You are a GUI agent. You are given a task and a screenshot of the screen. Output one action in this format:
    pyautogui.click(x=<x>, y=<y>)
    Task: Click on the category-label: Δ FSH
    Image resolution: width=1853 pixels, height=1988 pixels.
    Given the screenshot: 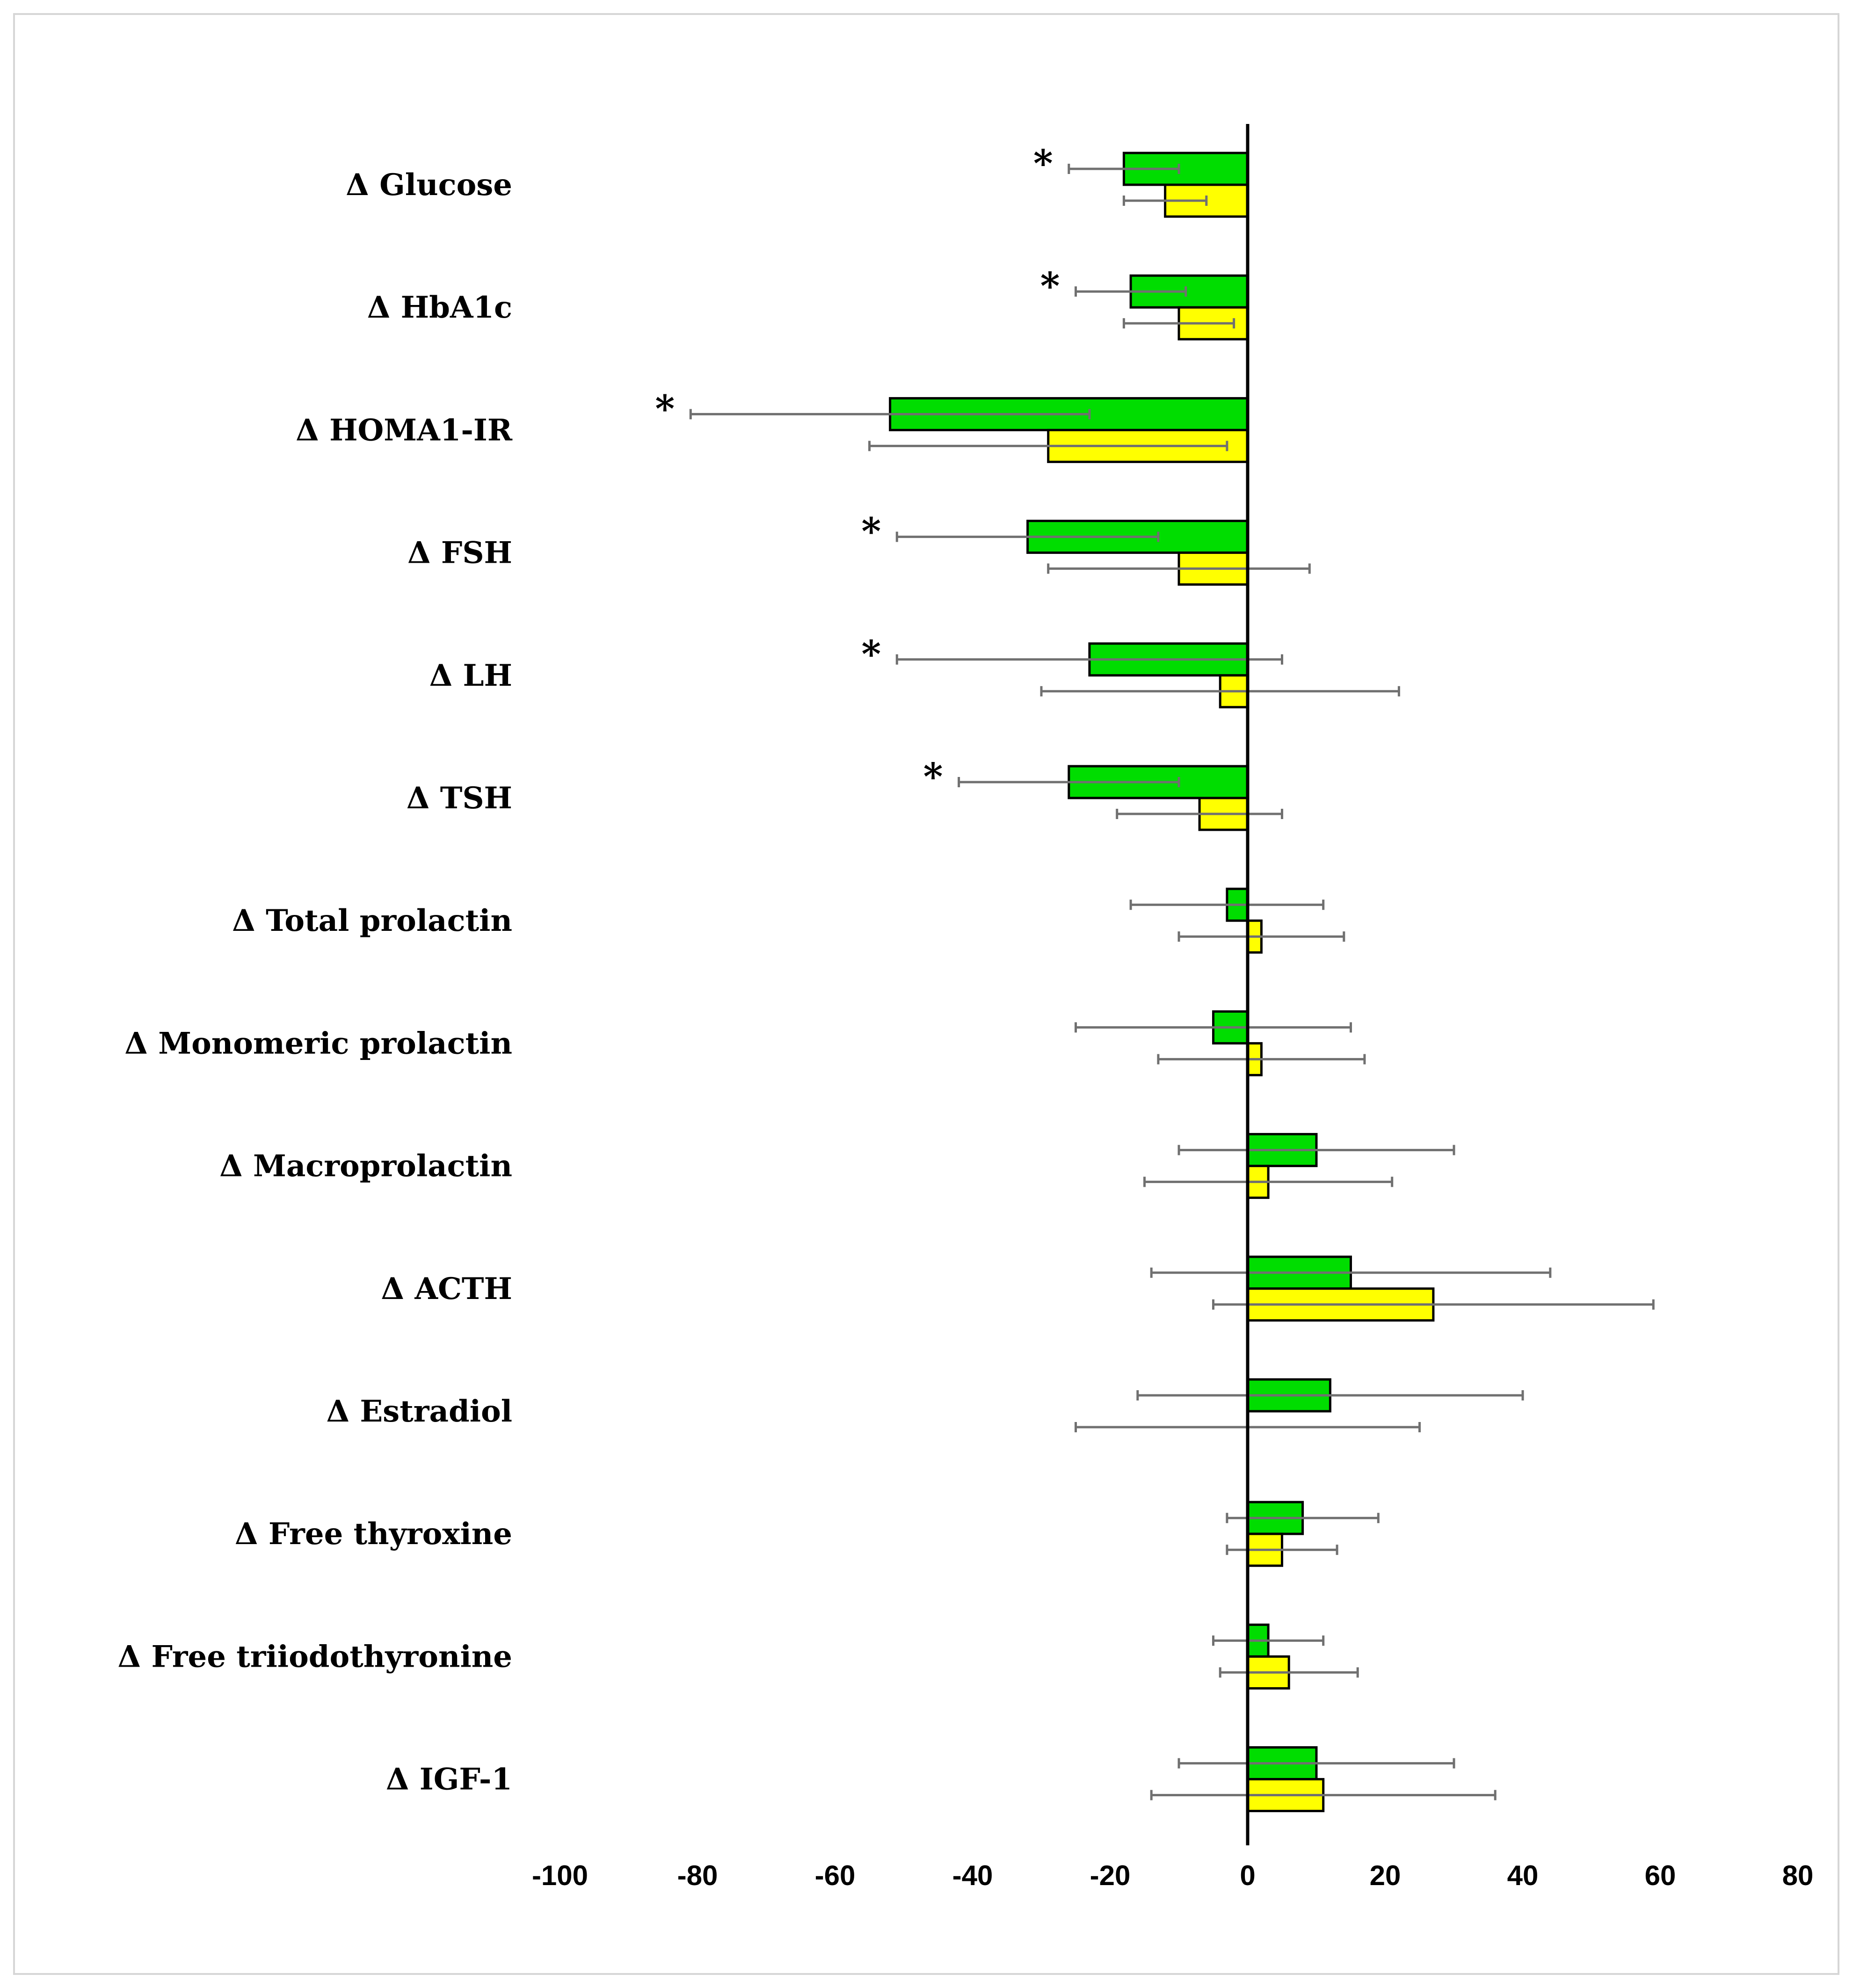 What is the action you would take?
    pyautogui.click(x=459, y=553)
    